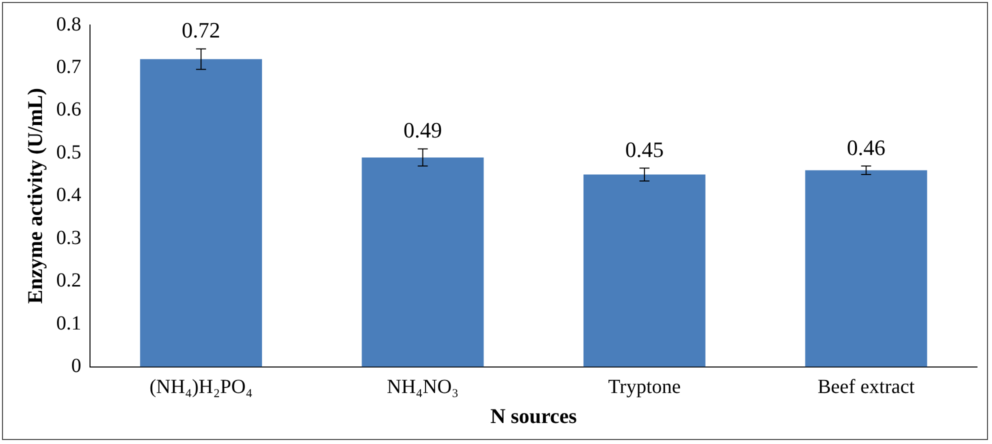 The height and width of the screenshot is (444, 992). I want to click on y-tick-label: 0.6, so click(69, 109).